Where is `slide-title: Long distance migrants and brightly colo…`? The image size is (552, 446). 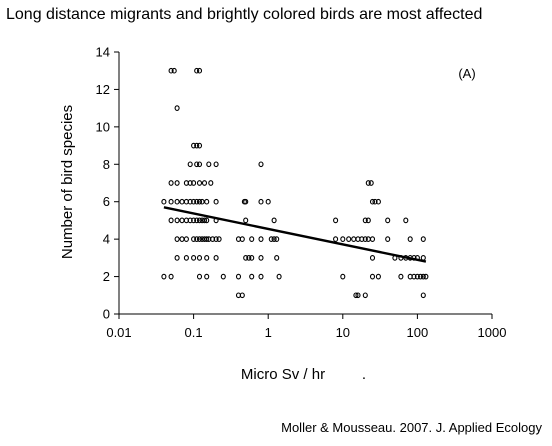
slide-title: Long distance migrants and brightly colo… is located at coordinates (244, 14).